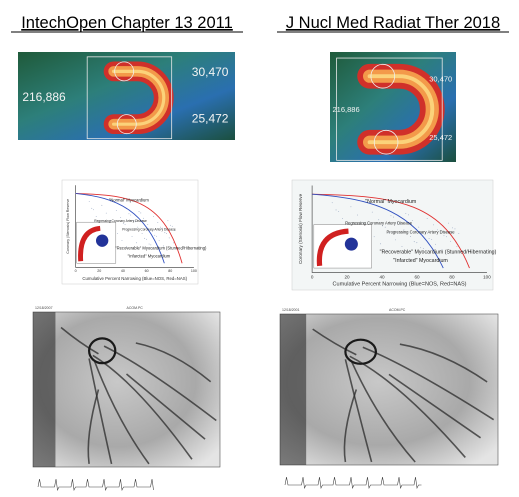 The image size is (519, 497). I want to click on perfusion-scan: 216,886 30,470 25,472, so click(126, 96).